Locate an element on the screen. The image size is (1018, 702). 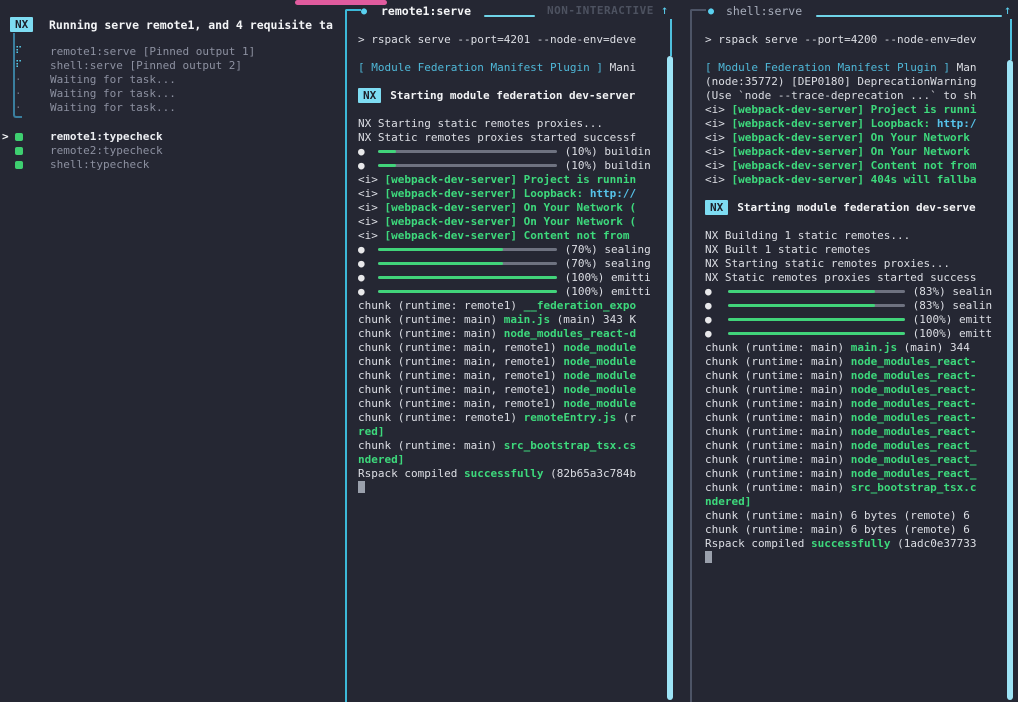
text-segment: [webpack-dev-server] Loopback: is located at coordinates (487, 193).